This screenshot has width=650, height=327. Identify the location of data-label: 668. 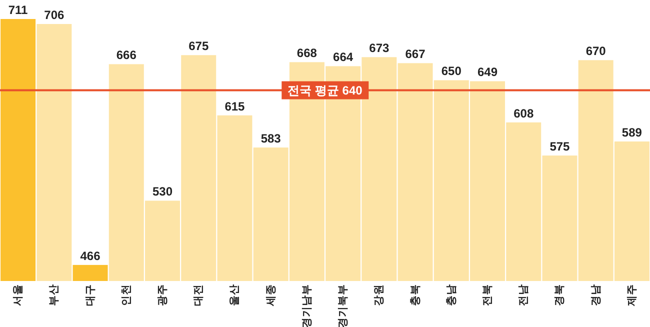
(307, 53).